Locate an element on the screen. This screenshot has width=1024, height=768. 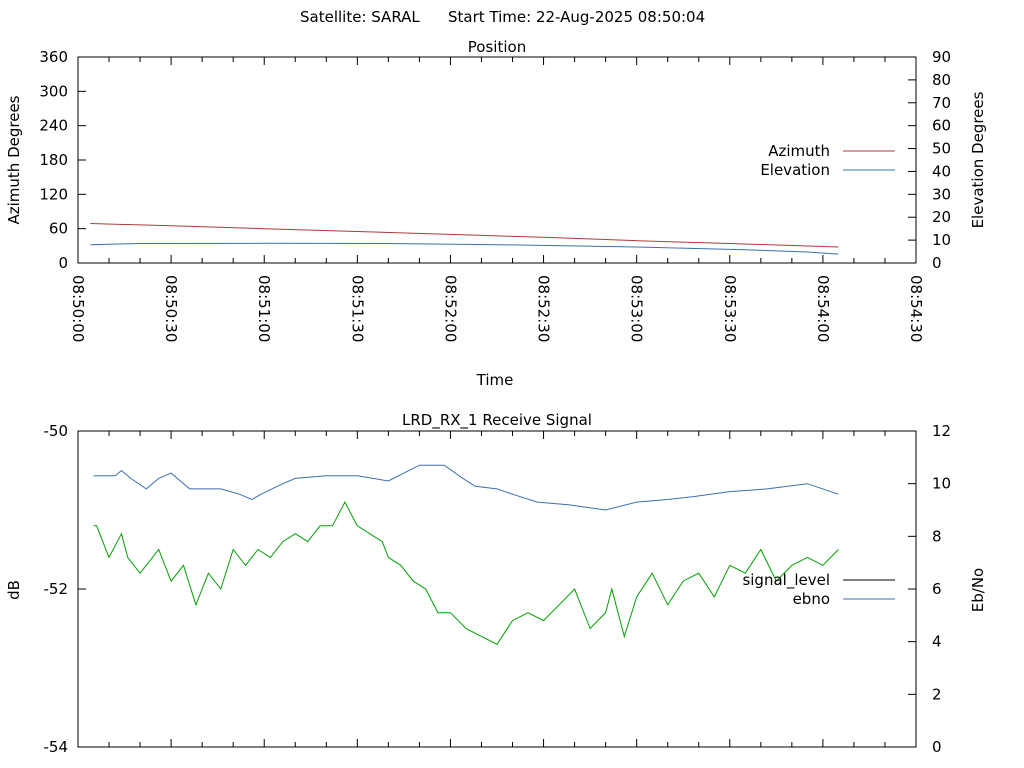
y2-tick-label: 40 is located at coordinates (941, 171).